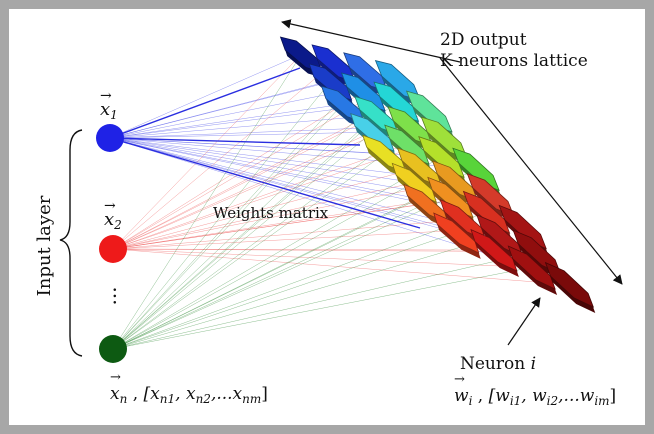  Describe the element at coordinates (115, 377) in the screenshot. I see `vector-arrow-xn: →` at that location.